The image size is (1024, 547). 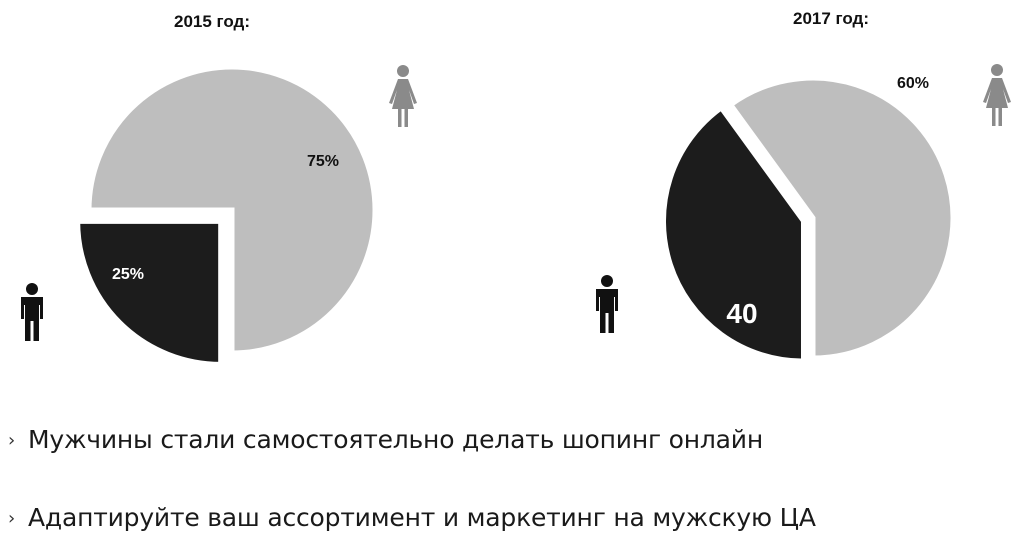 What do you see at coordinates (128, 274) in the screenshot?
I see `slice-label-men: 25%` at bounding box center [128, 274].